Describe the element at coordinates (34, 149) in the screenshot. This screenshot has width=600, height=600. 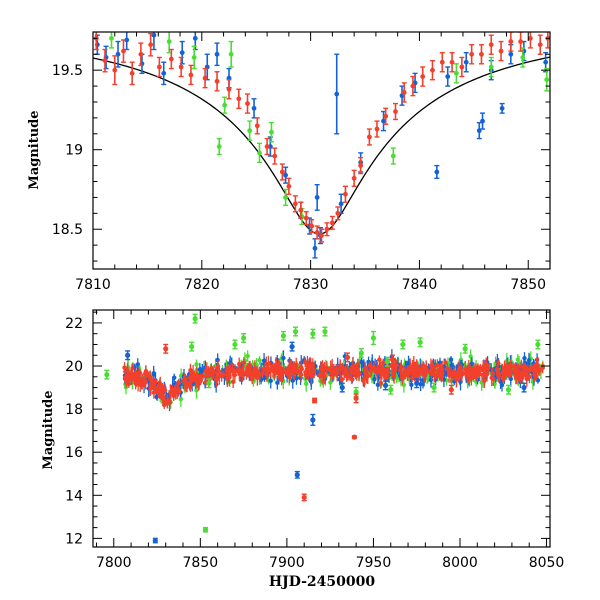
I see `top-y-axis-label: Magnitude` at that location.